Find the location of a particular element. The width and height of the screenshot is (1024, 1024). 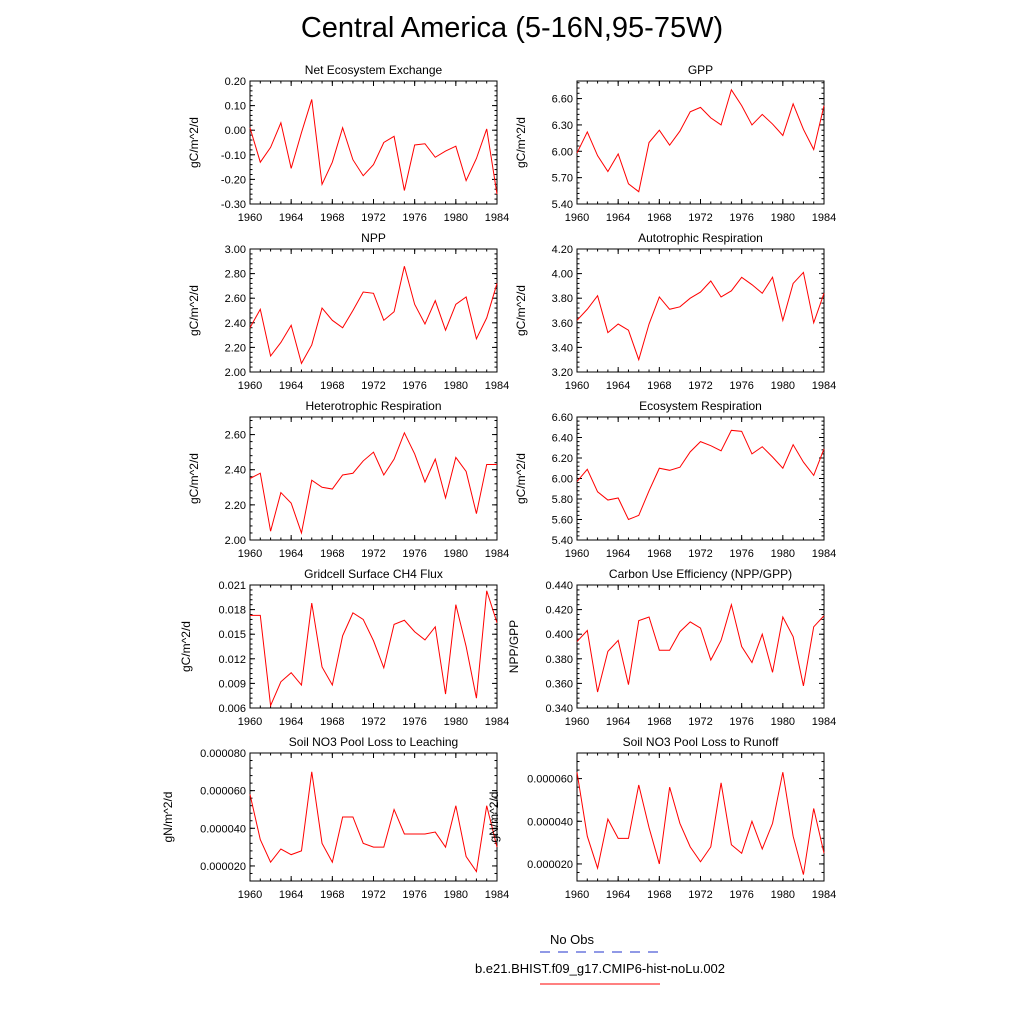

y-tick-label: 5.40 is located at coordinates (562, 541).